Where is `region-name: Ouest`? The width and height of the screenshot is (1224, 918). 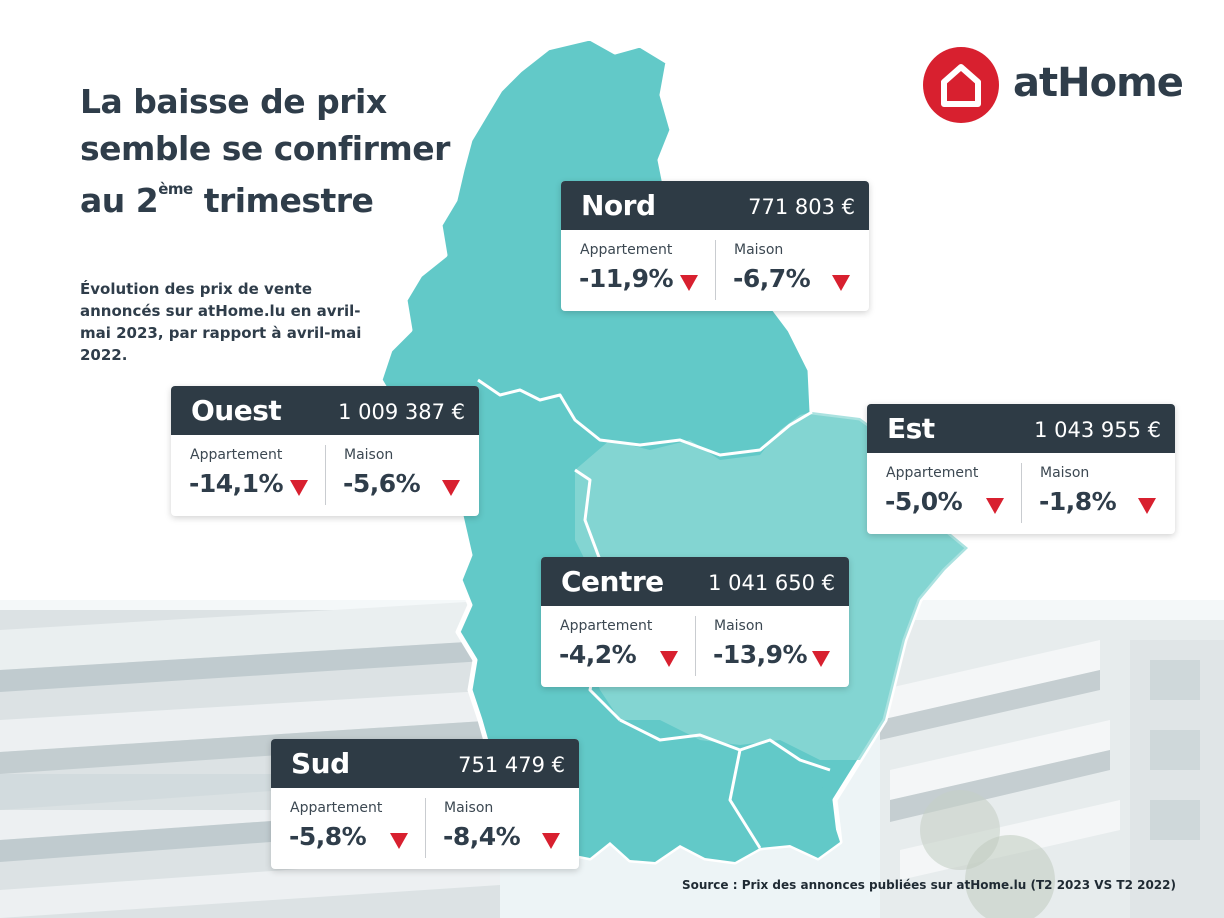 region-name: Ouest is located at coordinates (236, 410).